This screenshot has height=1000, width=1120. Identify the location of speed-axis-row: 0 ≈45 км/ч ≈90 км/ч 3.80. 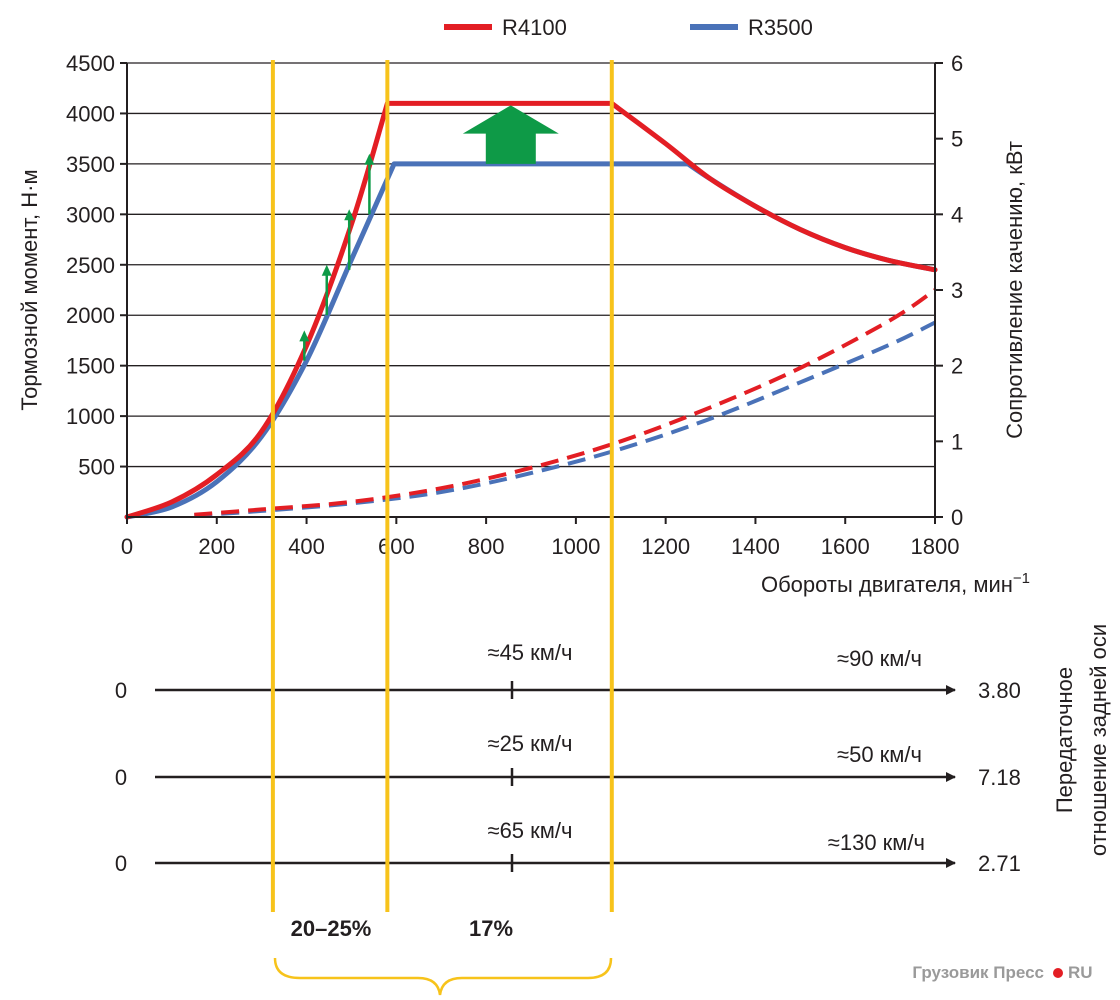
(568, 671).